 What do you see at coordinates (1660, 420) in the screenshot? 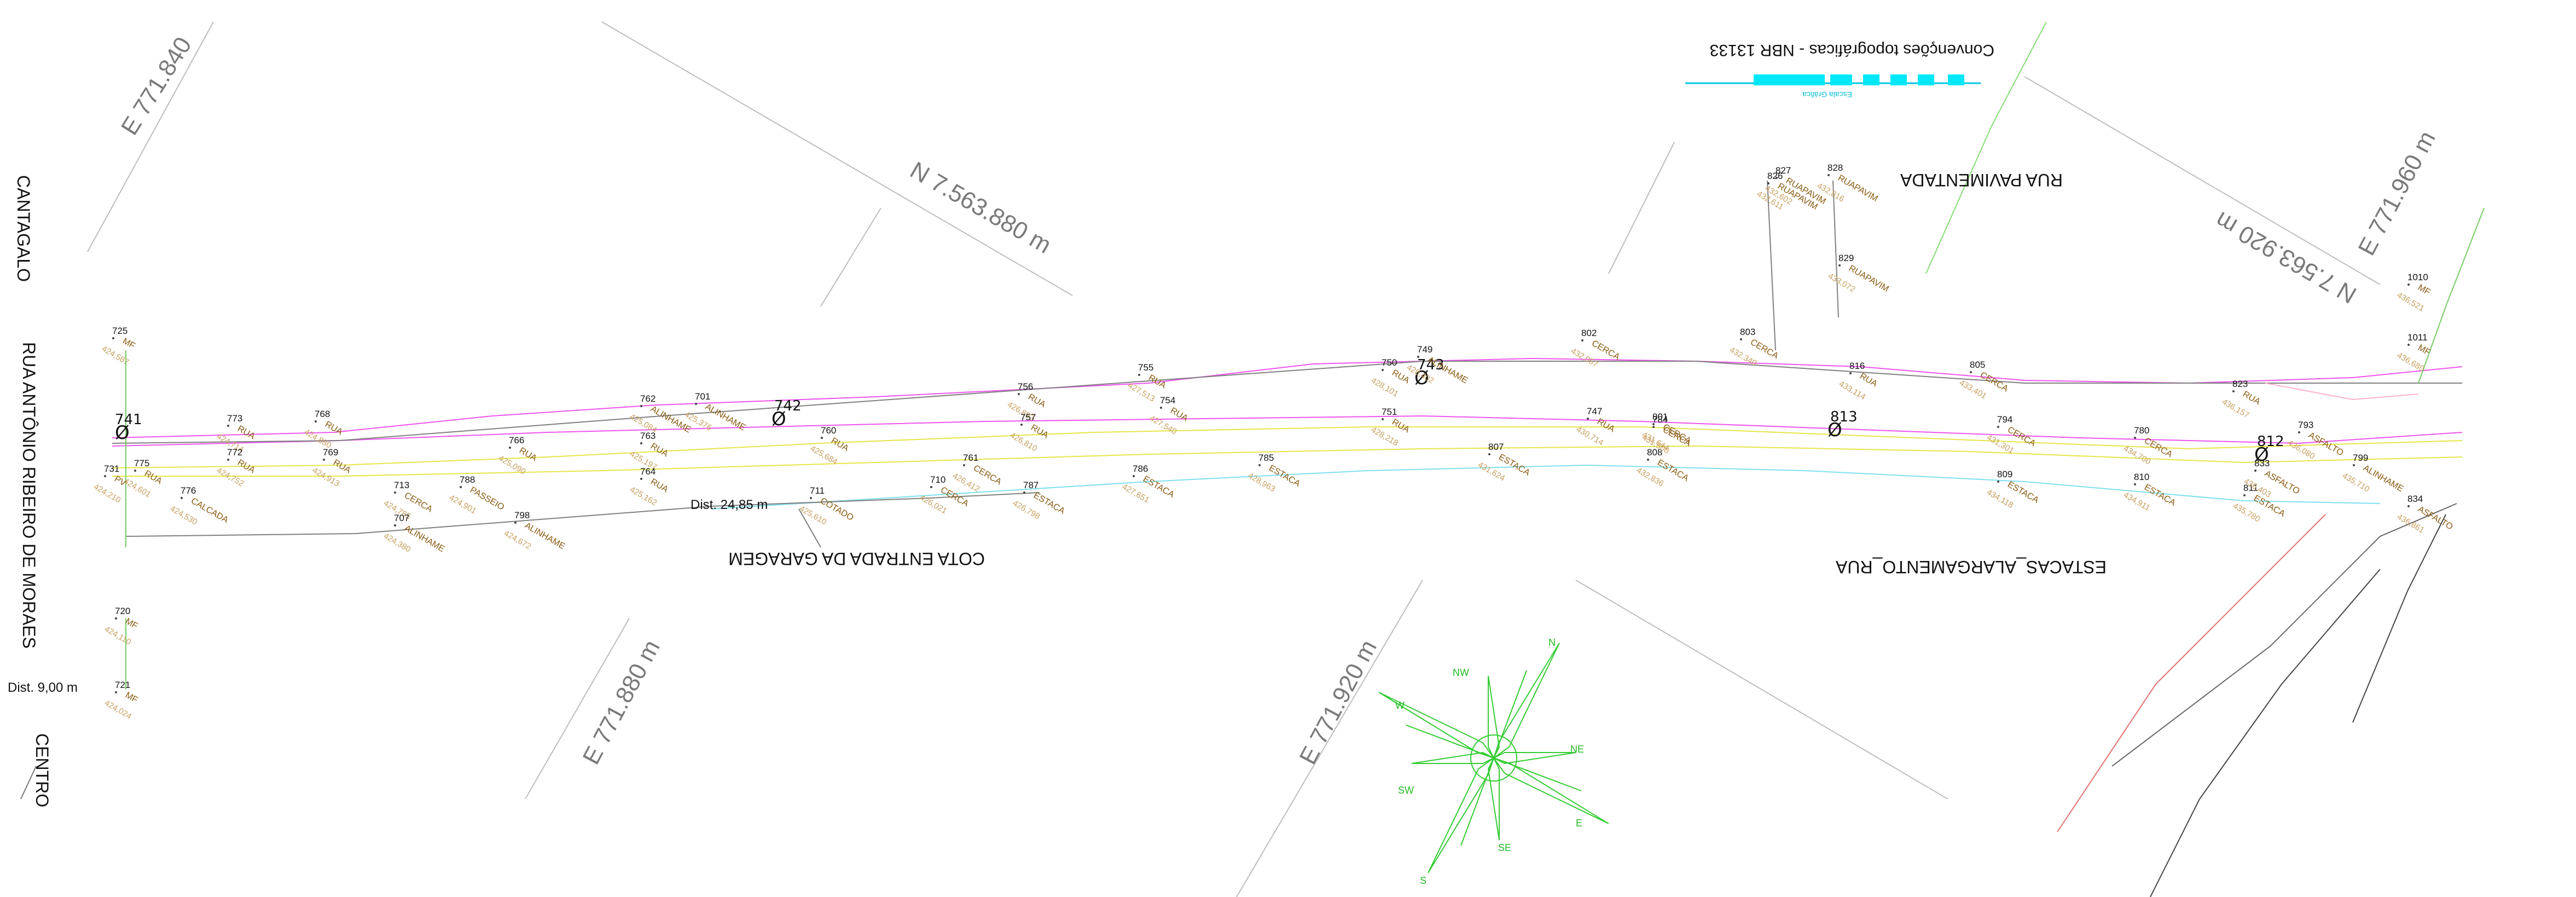
I see `survey-point-number: 784` at bounding box center [1660, 420].